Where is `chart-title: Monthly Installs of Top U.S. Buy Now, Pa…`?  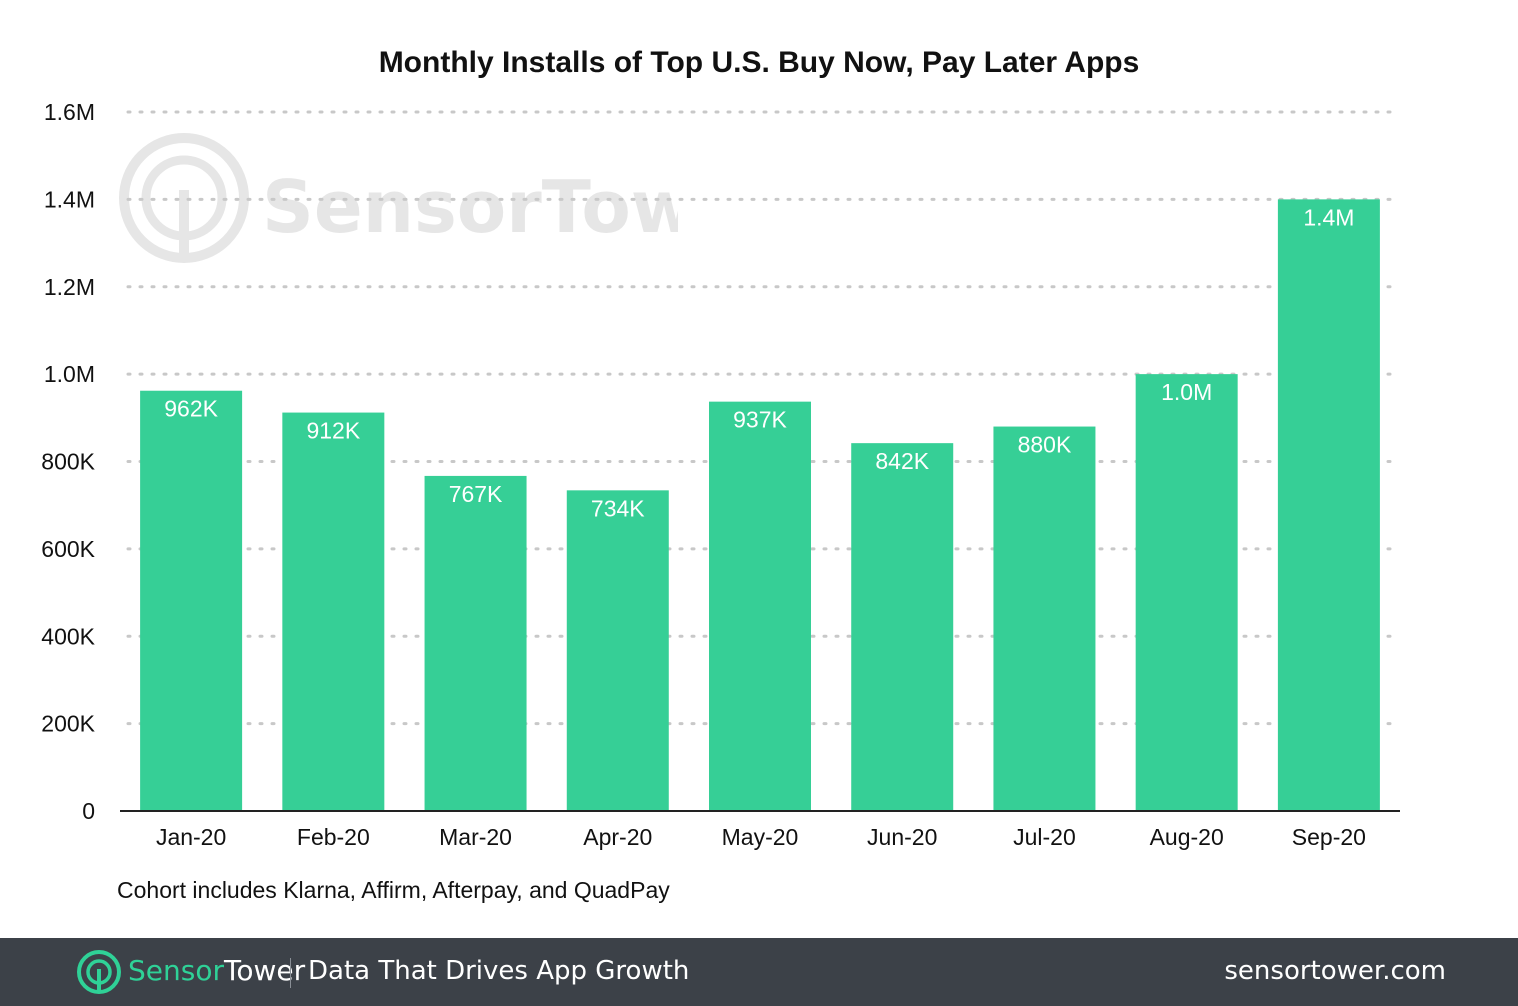 chart-title: Monthly Installs of Top U.S. Buy Now, Pa… is located at coordinates (759, 62).